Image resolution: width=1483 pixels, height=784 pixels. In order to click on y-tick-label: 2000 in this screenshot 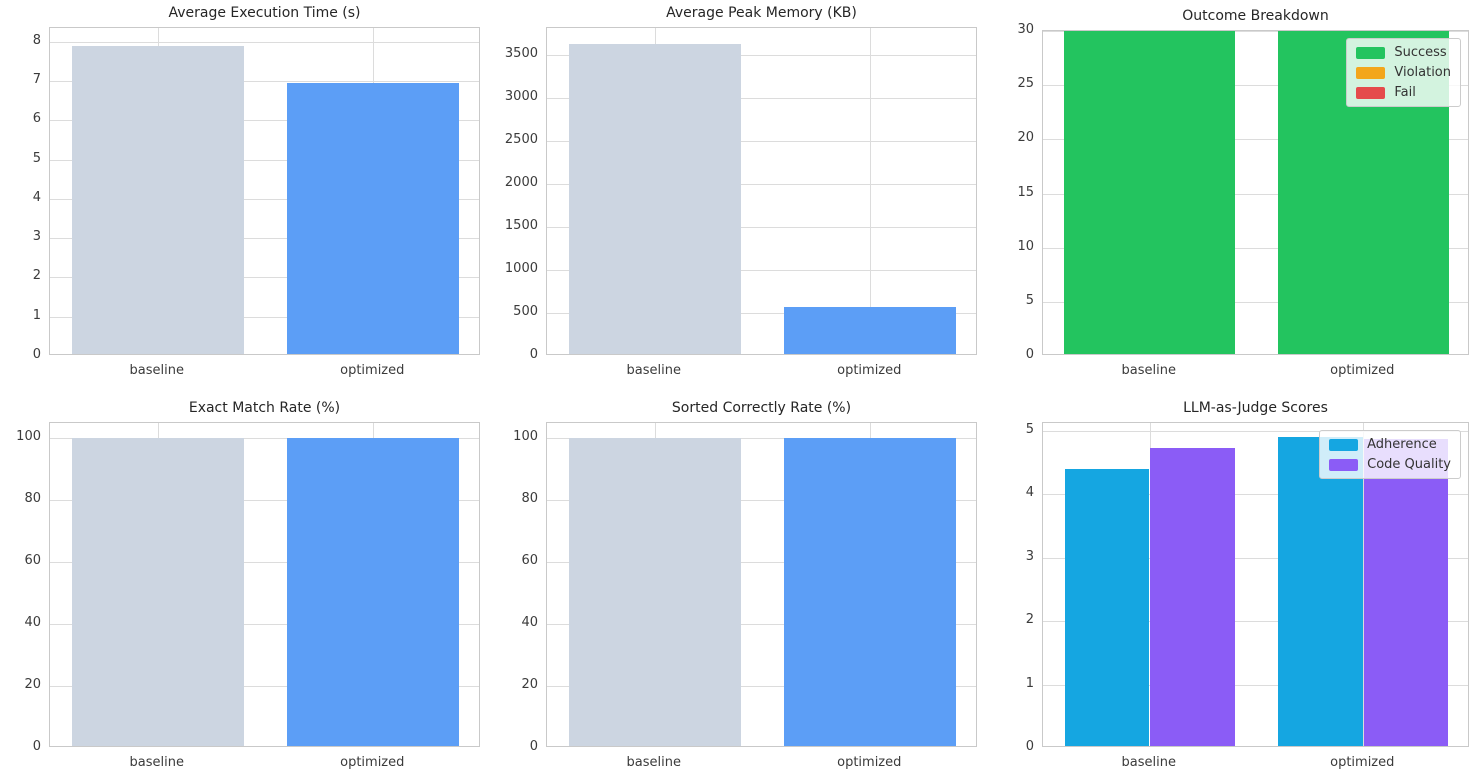, I will do `click(521, 182)`.